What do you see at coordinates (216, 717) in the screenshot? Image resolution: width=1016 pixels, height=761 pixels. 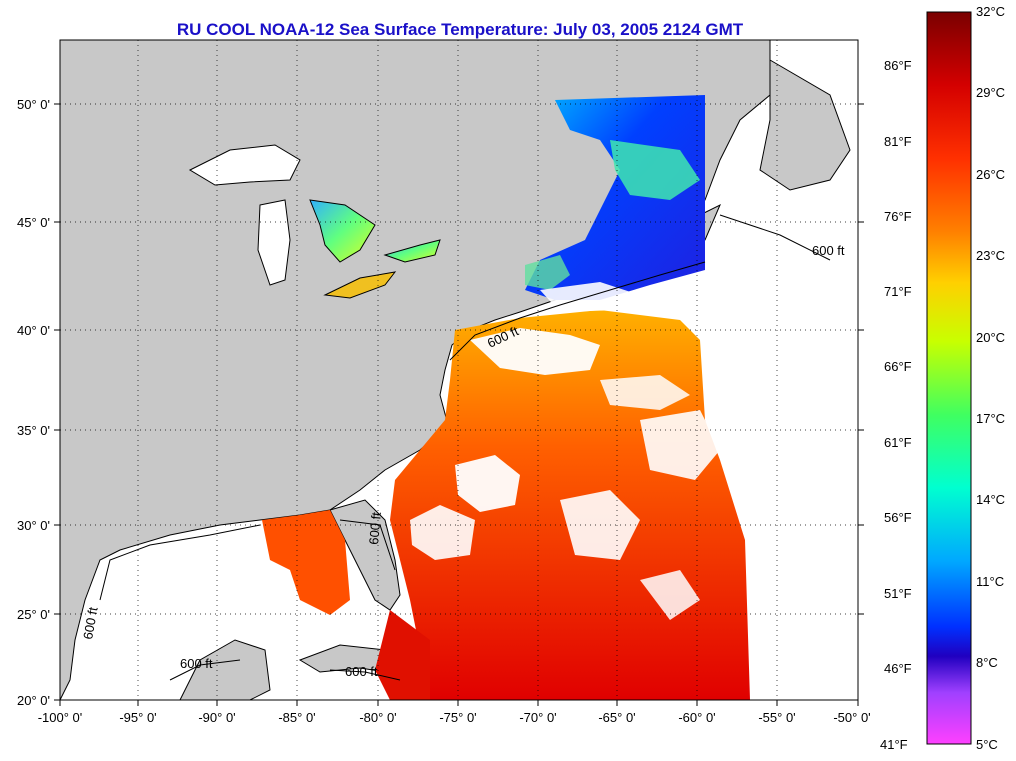 I see `lon-tick-label: -90° 0'` at bounding box center [216, 717].